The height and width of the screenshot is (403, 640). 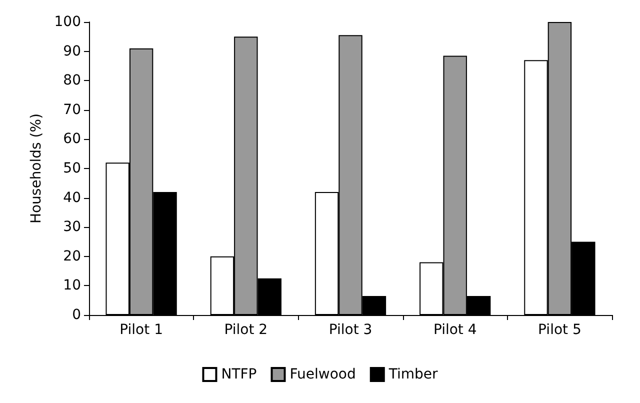 What do you see at coordinates (560, 330) in the screenshot?
I see `x-tick-label: Pilot 5` at bounding box center [560, 330].